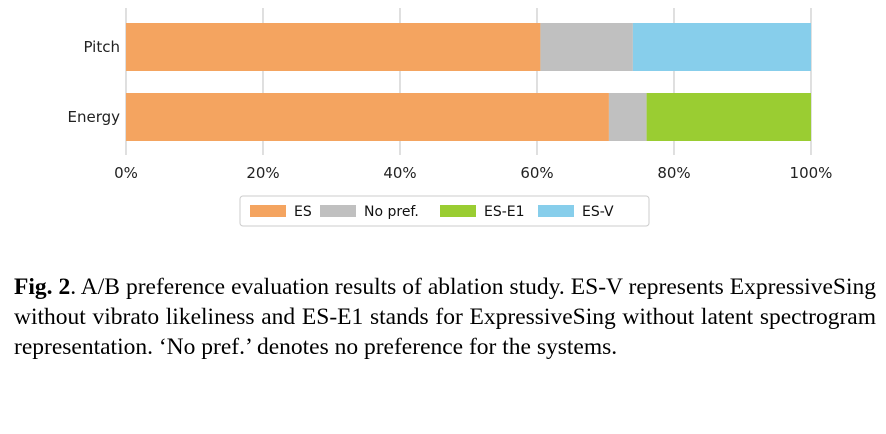 Image resolution: width=886 pixels, height=434 pixels. Describe the element at coordinates (536, 173) in the screenshot. I see `x-tick-label: 60%` at that location.